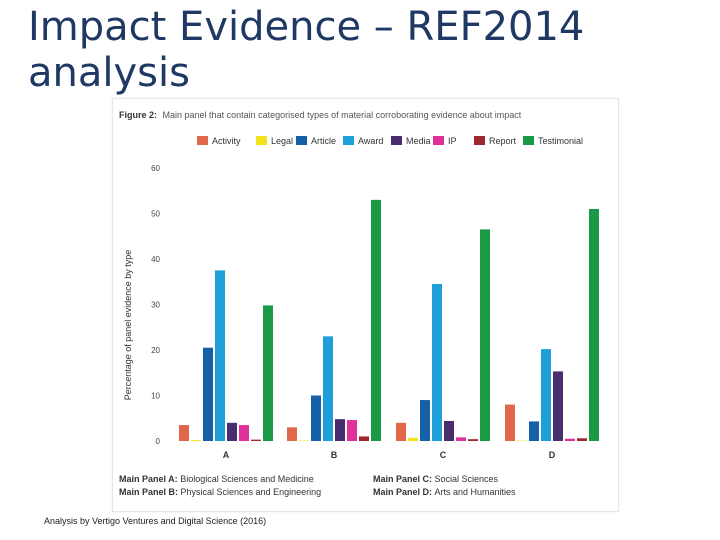  What do you see at coordinates (352, 430) in the screenshot?
I see `bar-b-ip` at bounding box center [352, 430].